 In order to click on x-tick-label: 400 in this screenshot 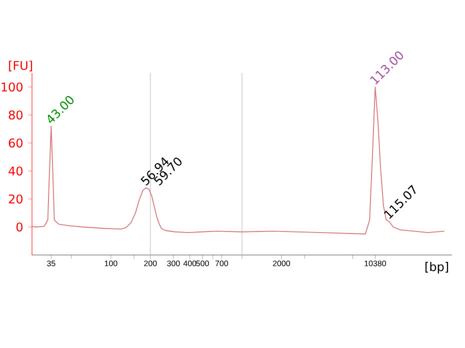, I will do `click(189, 263)`.